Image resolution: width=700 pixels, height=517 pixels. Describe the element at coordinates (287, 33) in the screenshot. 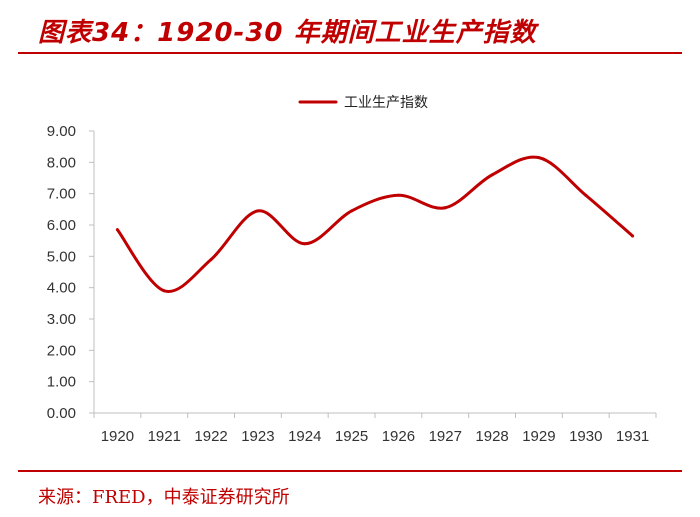

I see `page-title: 图表34：1920-30 年期间工业生产指数` at that location.